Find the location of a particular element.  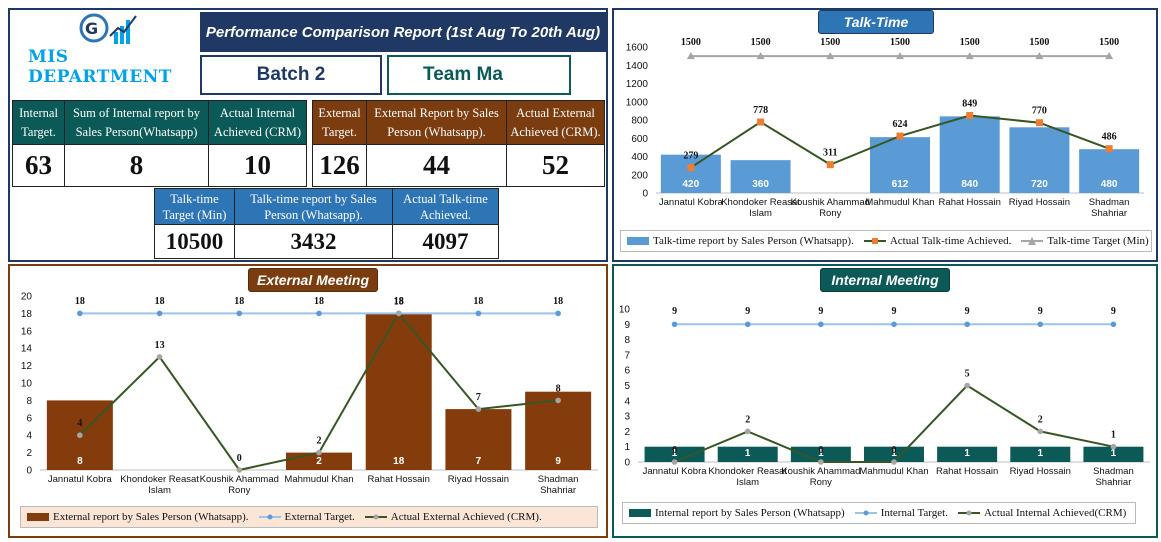

y-tick-label: 16 is located at coordinates (27, 331).